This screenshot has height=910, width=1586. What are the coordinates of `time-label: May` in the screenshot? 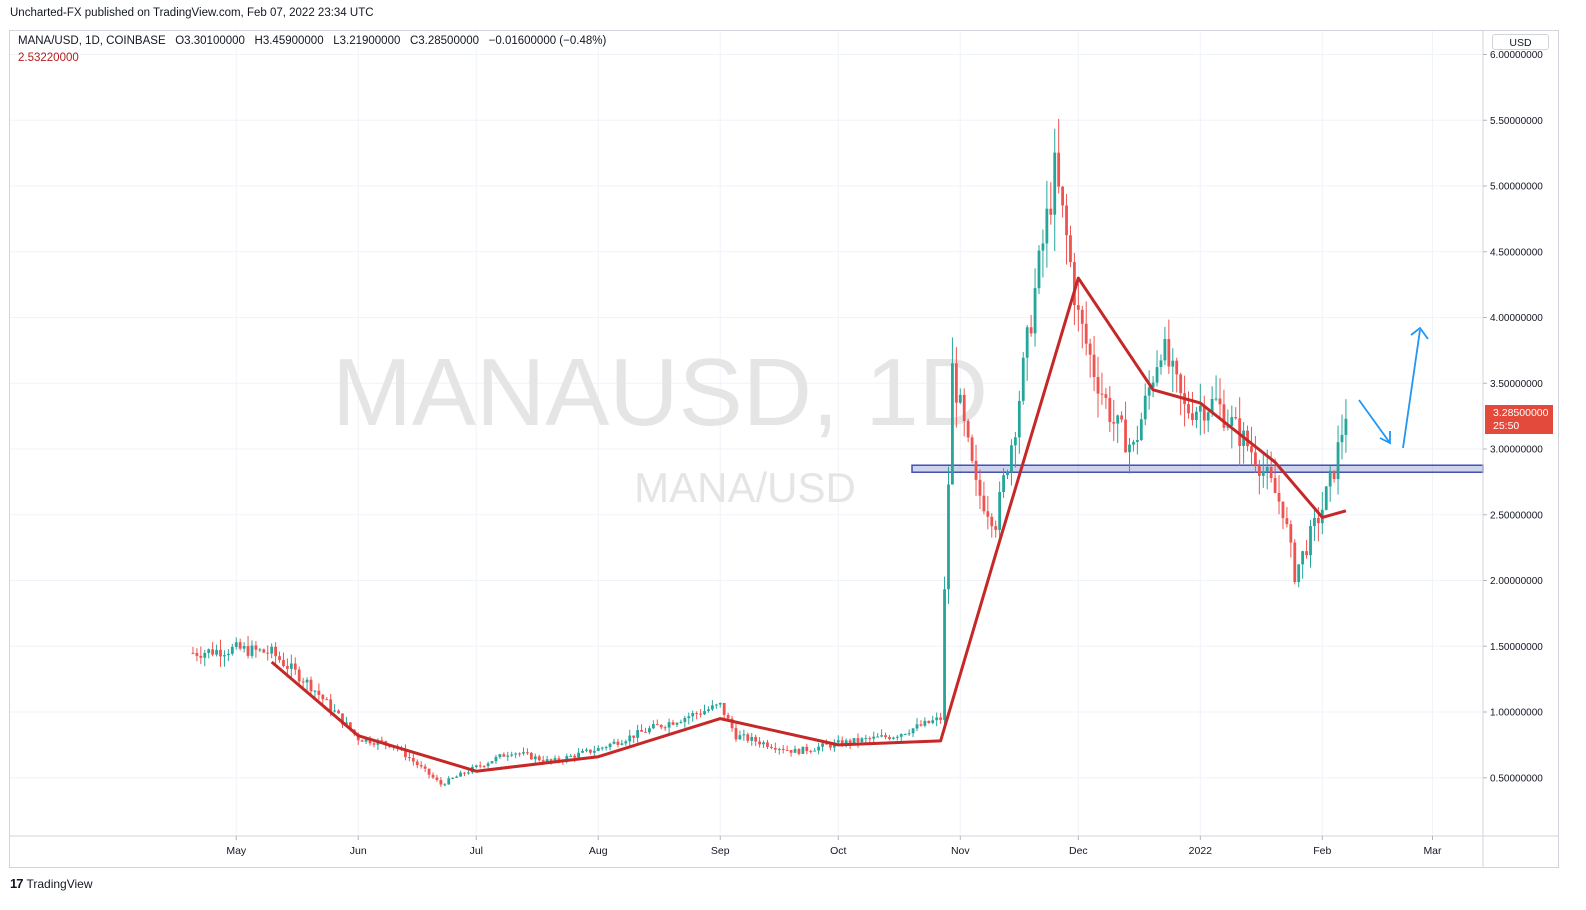 It's located at (236, 851).